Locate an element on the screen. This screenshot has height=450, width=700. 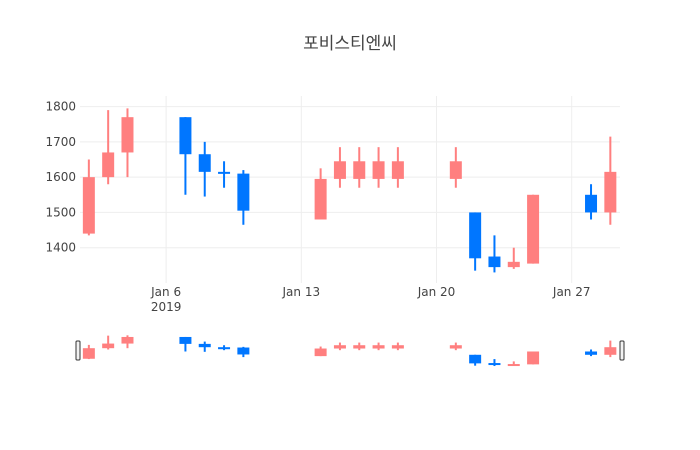
x-tick-label: Jan 13 is located at coordinates (301, 292).